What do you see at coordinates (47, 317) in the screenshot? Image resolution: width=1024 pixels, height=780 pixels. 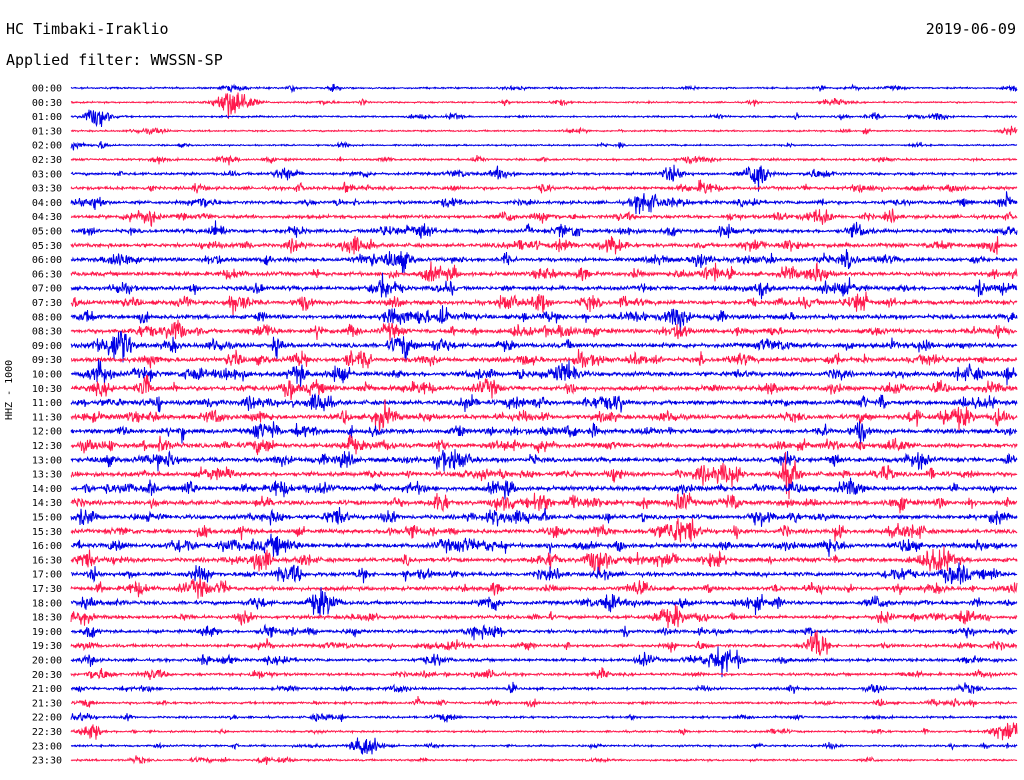 I see `row-time-label: 08:00` at bounding box center [47, 317].